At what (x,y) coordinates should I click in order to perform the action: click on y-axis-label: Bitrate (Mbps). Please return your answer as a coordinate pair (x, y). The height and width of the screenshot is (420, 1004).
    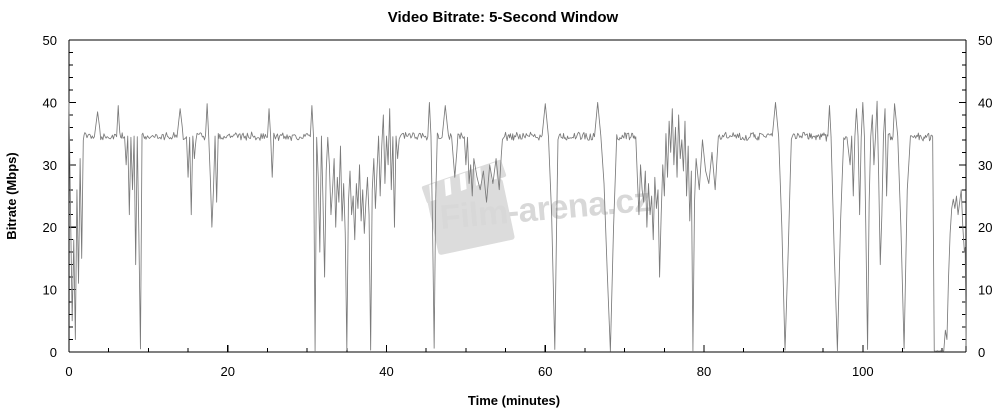
    Looking at the image, I should click on (11, 195).